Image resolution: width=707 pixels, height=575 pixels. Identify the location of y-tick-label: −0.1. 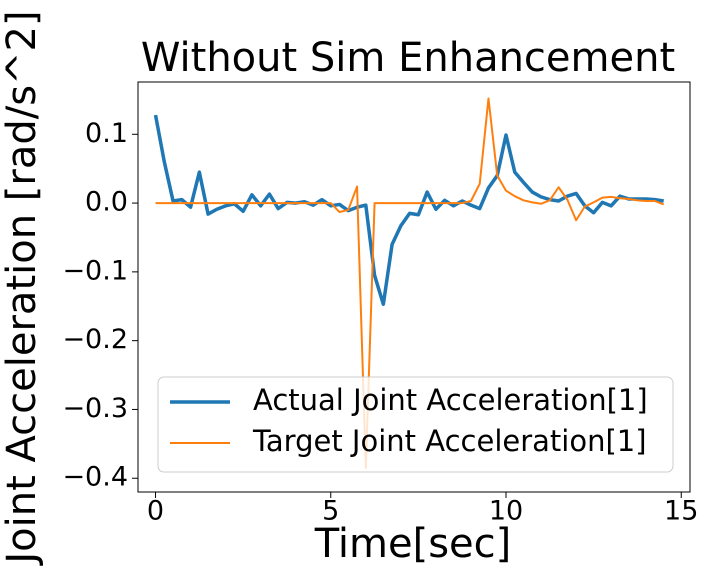
(95, 270).